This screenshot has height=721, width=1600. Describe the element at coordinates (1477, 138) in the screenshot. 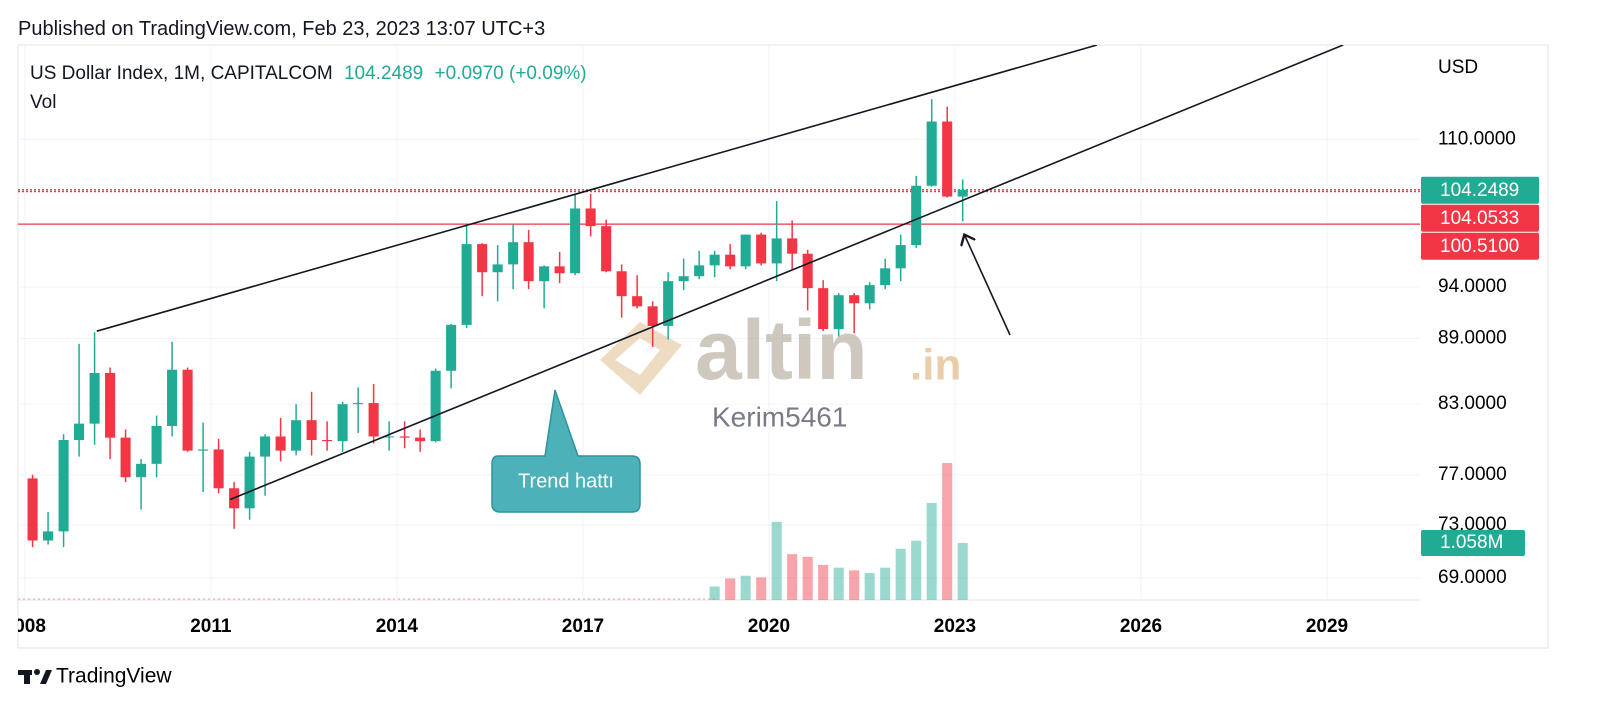

I see `y-tick-label: 110.0000` at that location.